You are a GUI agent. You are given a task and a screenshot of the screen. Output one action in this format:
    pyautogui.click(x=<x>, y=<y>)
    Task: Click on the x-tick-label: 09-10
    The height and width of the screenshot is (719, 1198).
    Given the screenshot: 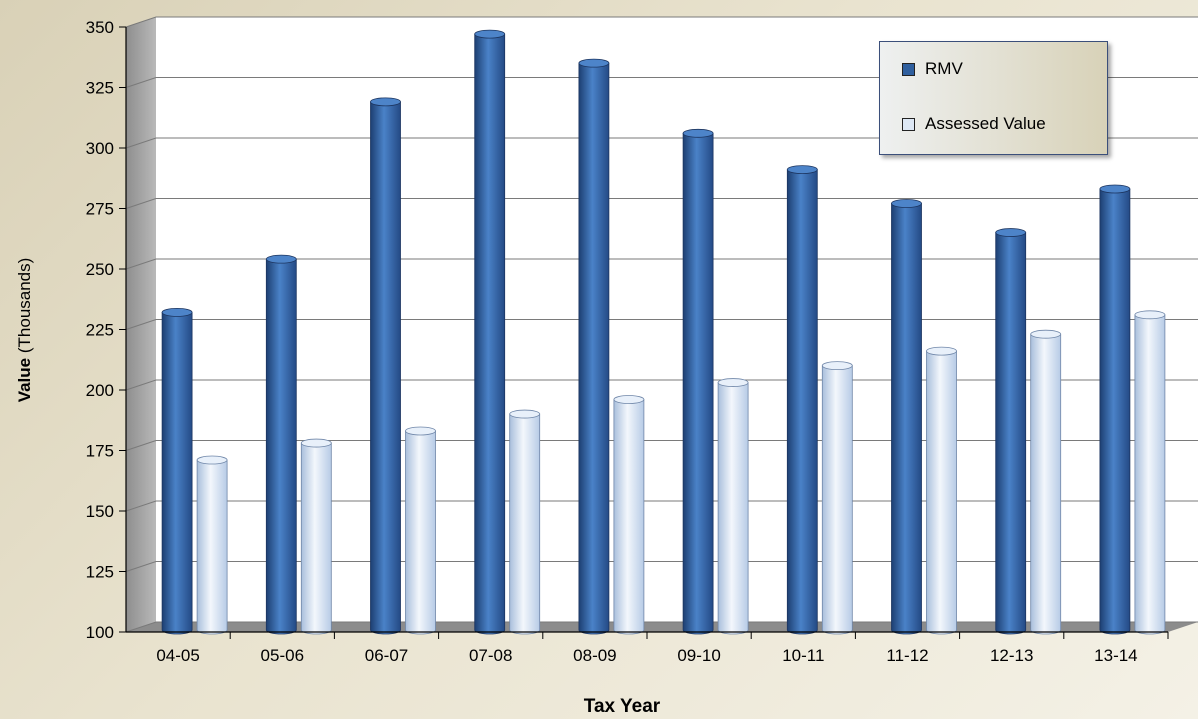 What is the action you would take?
    pyautogui.click(x=698, y=655)
    